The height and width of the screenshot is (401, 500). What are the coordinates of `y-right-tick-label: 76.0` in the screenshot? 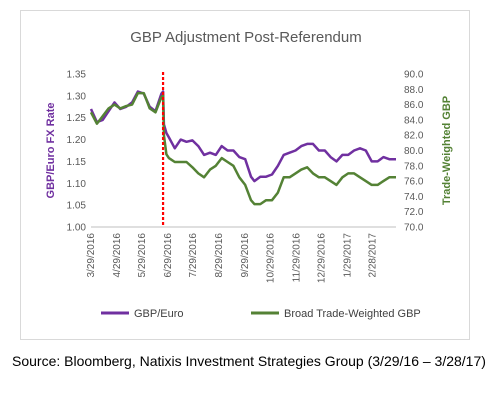 It's located at (414, 182).